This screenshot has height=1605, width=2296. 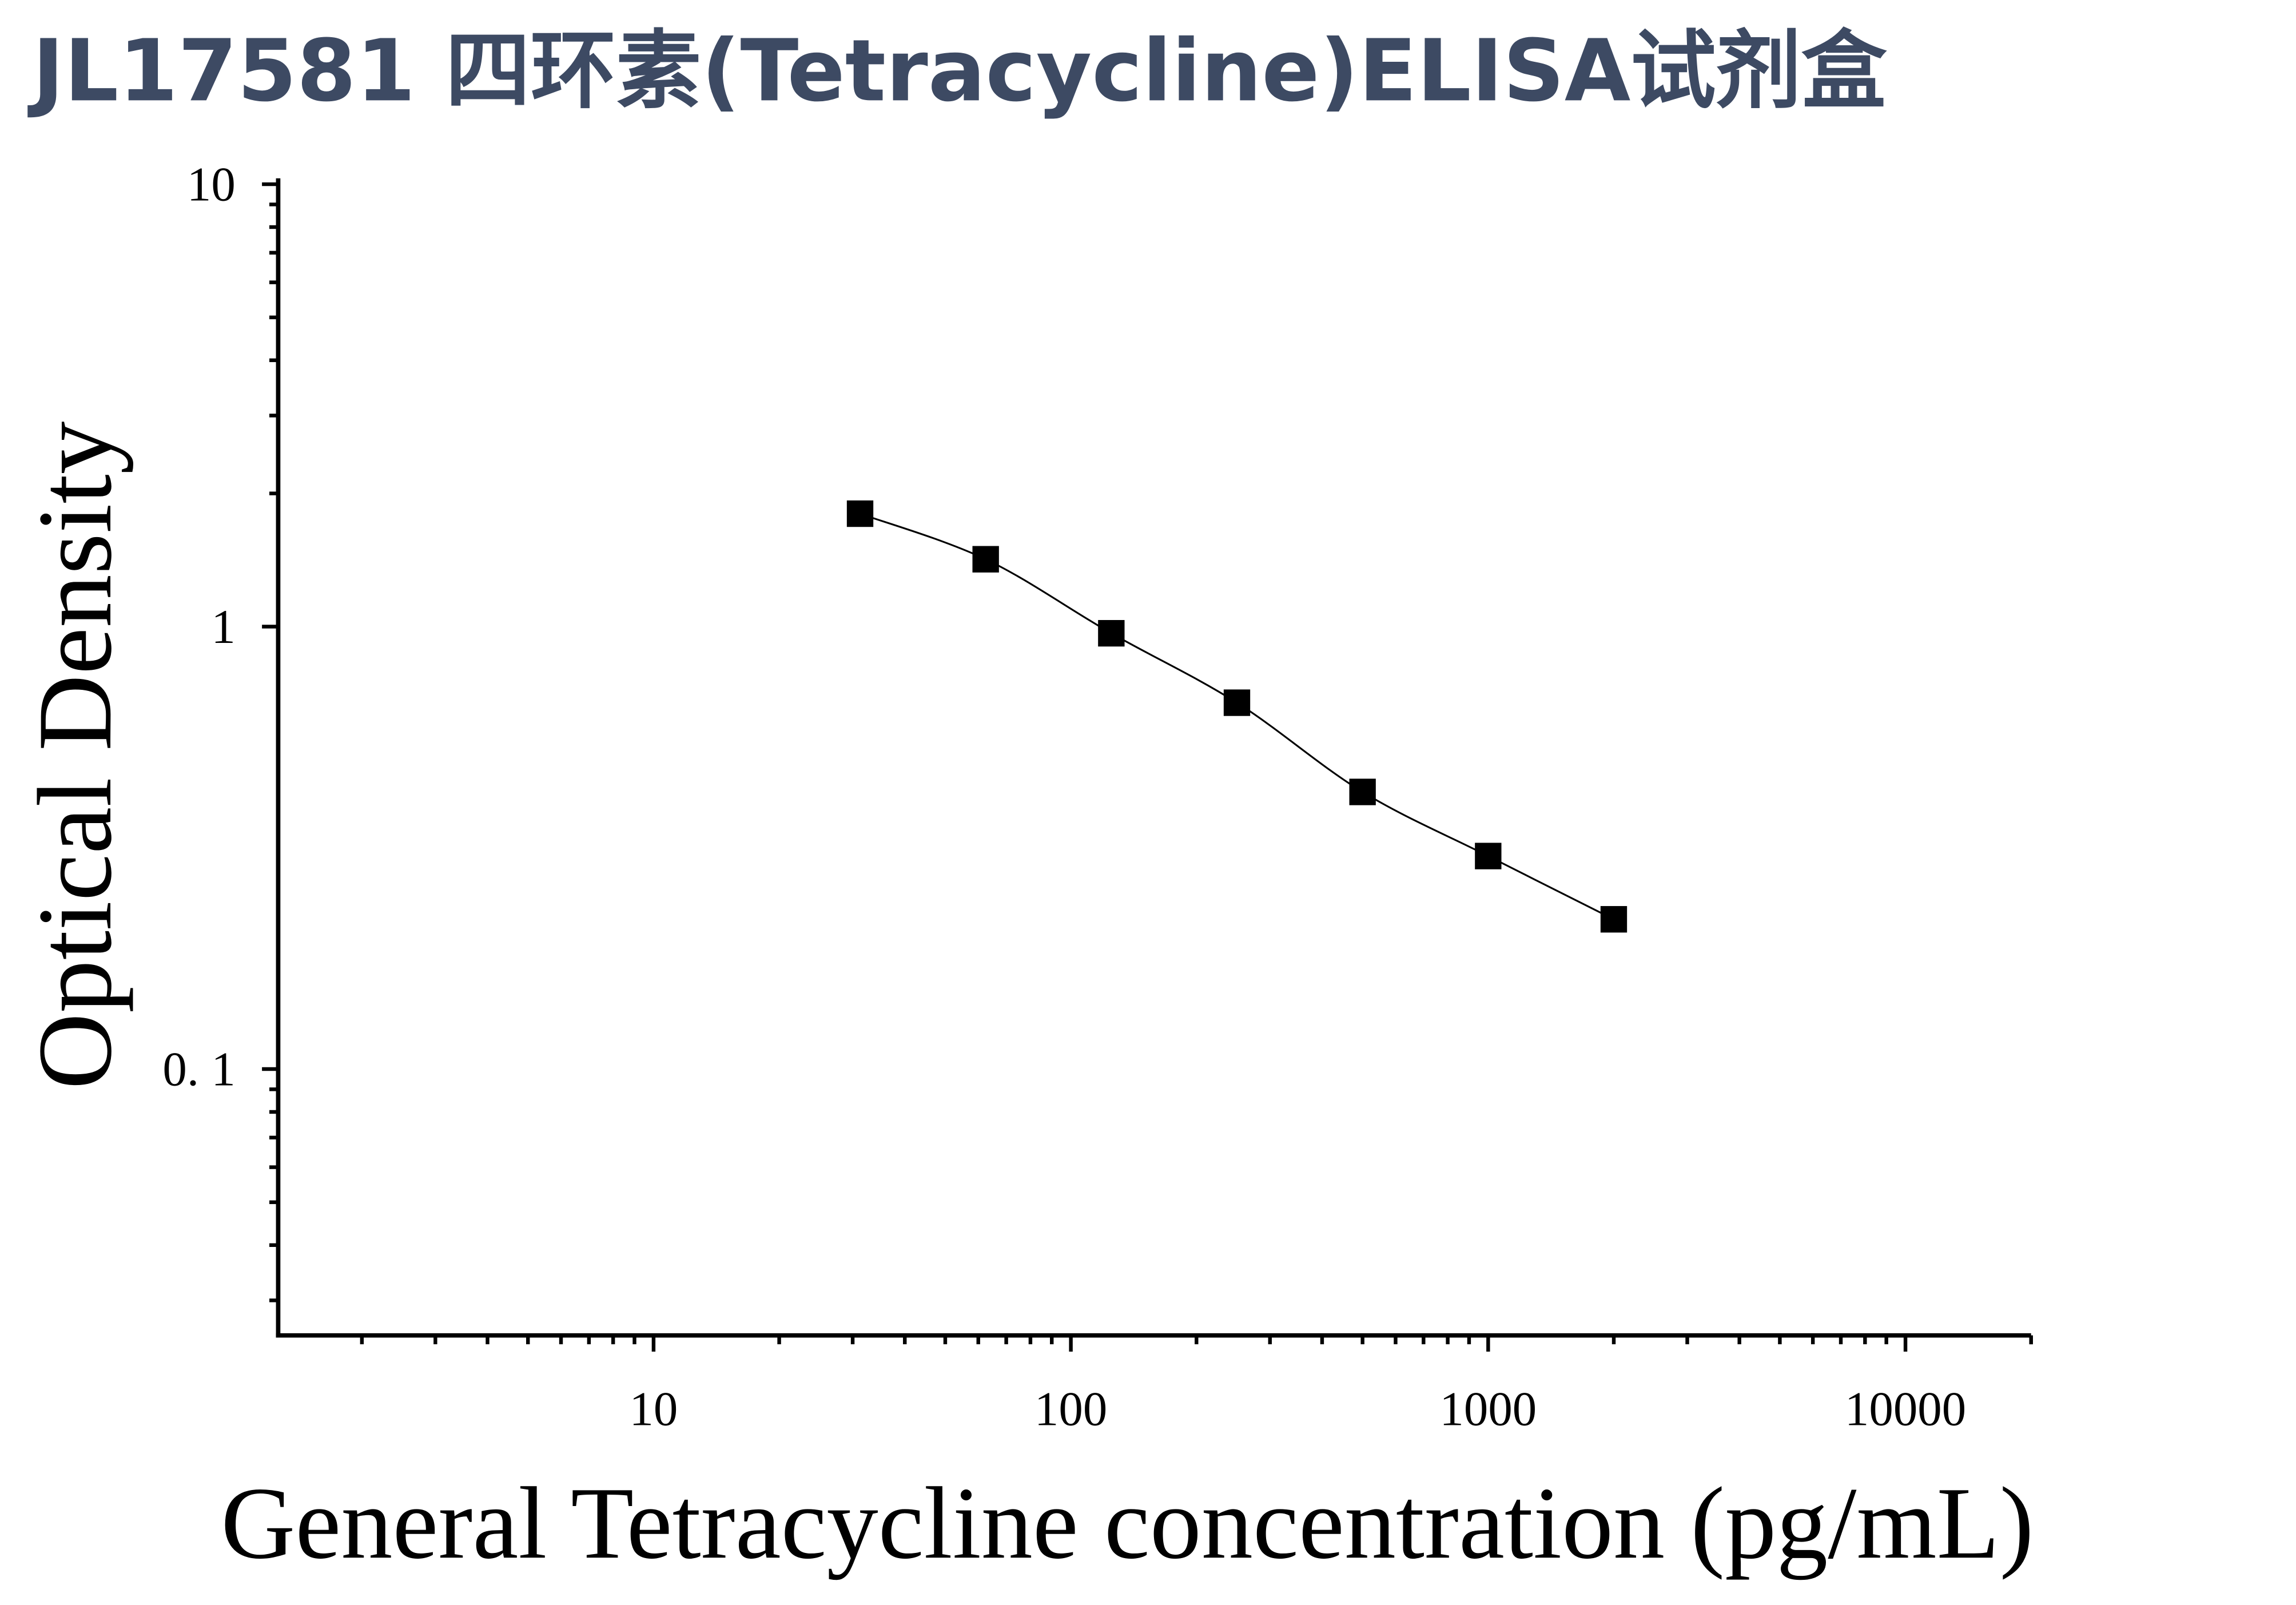 What do you see at coordinates (223, 627) in the screenshot?
I see `y-tick-label: 1` at bounding box center [223, 627].